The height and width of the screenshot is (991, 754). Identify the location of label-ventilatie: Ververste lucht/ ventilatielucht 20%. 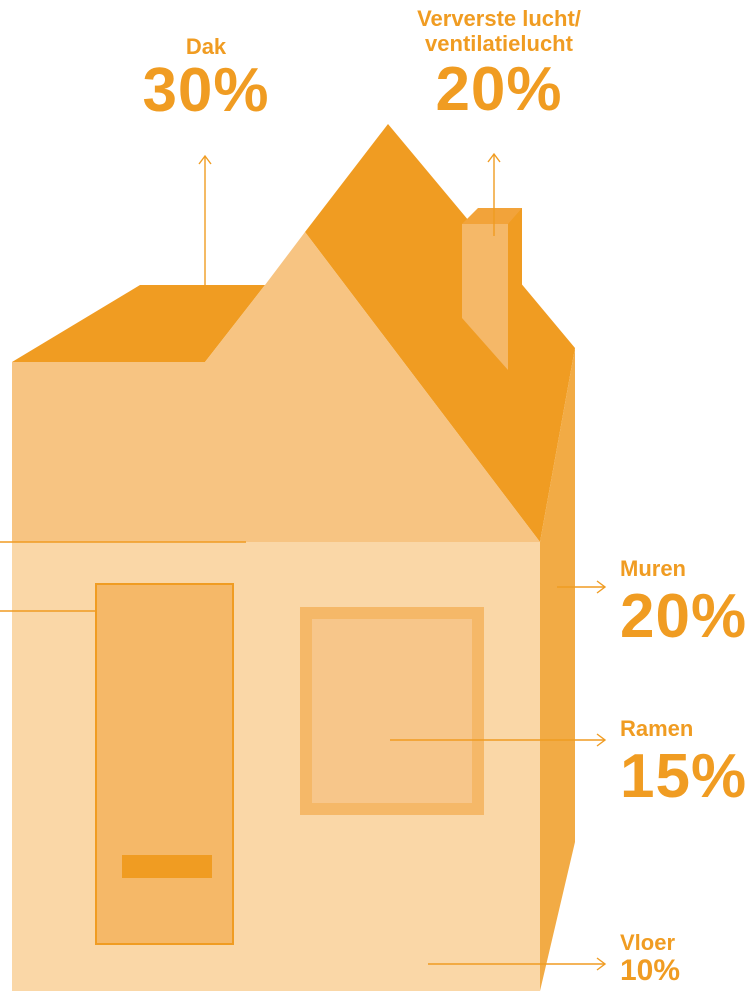
(499, 64).